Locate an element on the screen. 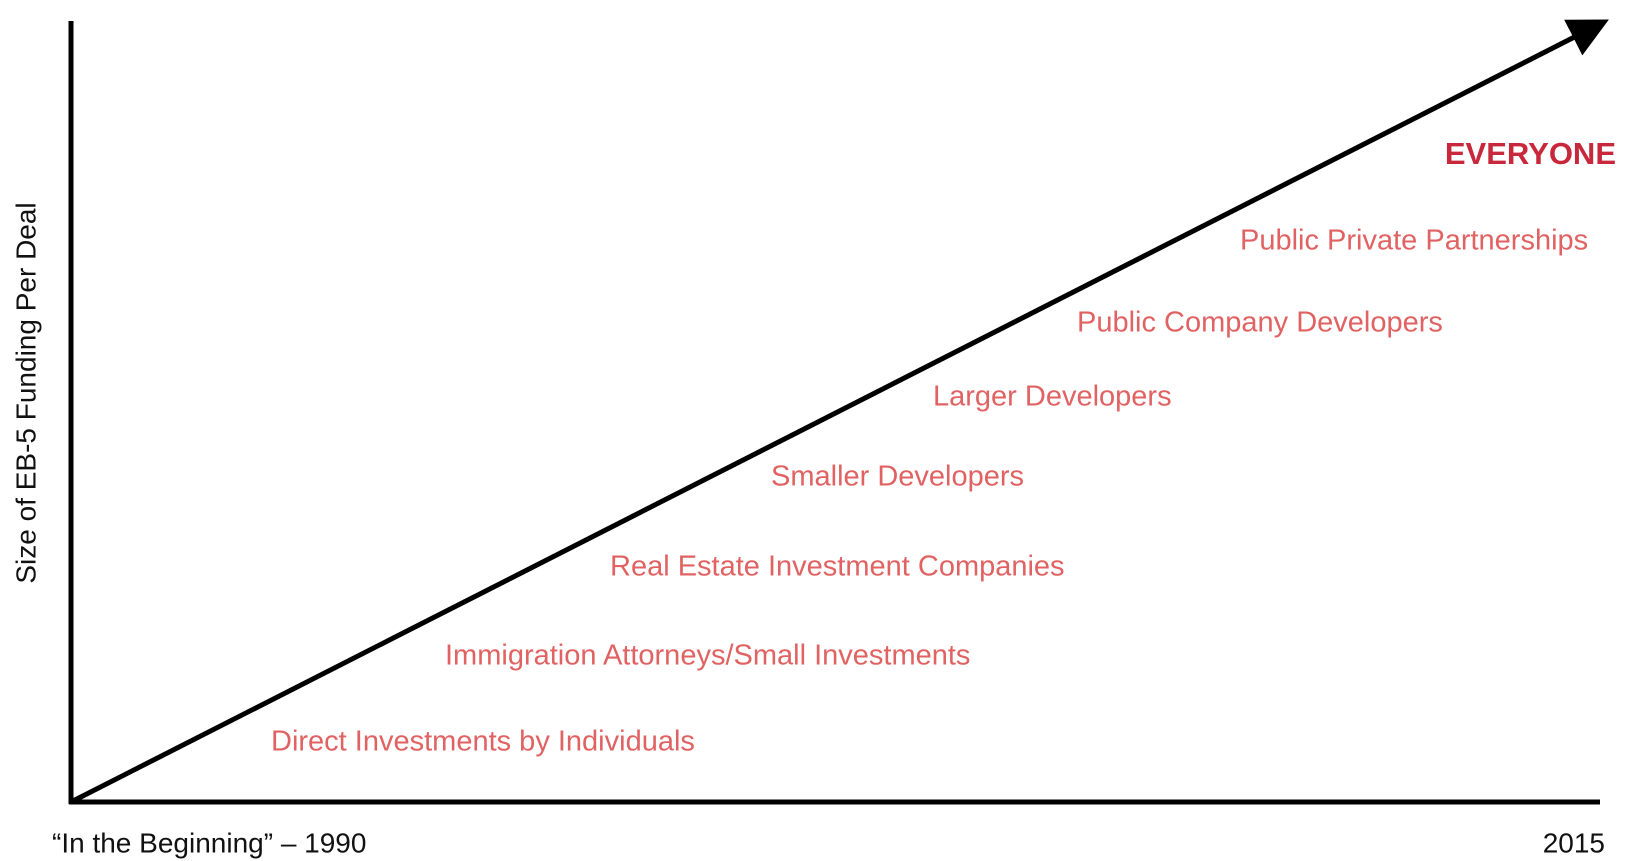 The width and height of the screenshot is (1629, 861). stage-label: Direct Investments by Individuals is located at coordinates (483, 742).